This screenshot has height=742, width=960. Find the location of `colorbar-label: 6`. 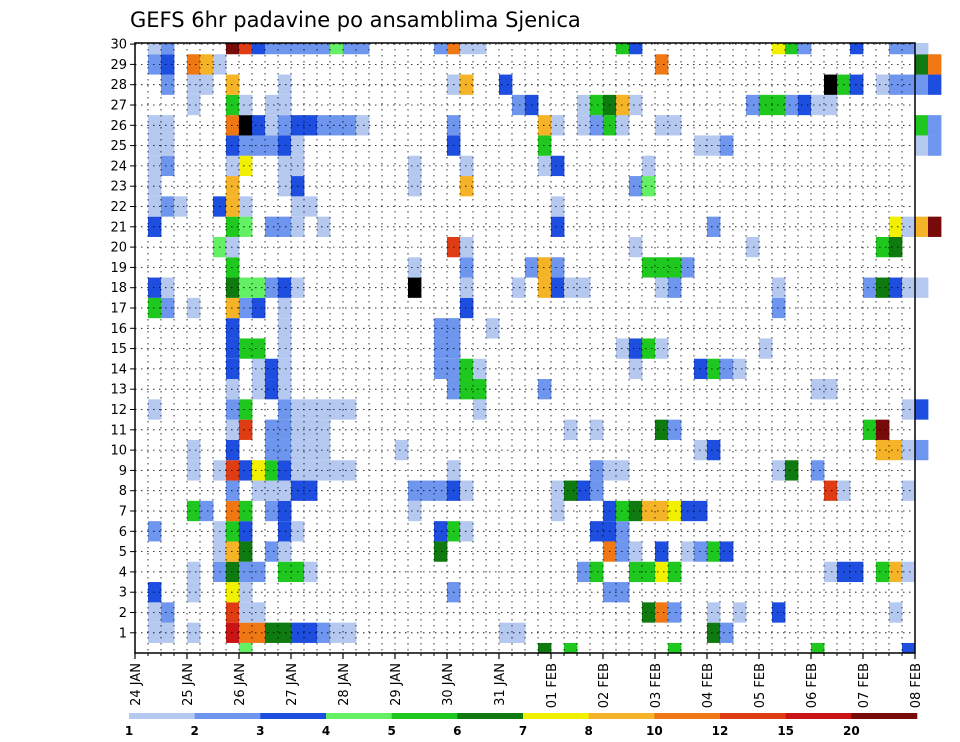

colorbar-label: 6 is located at coordinates (457, 731).